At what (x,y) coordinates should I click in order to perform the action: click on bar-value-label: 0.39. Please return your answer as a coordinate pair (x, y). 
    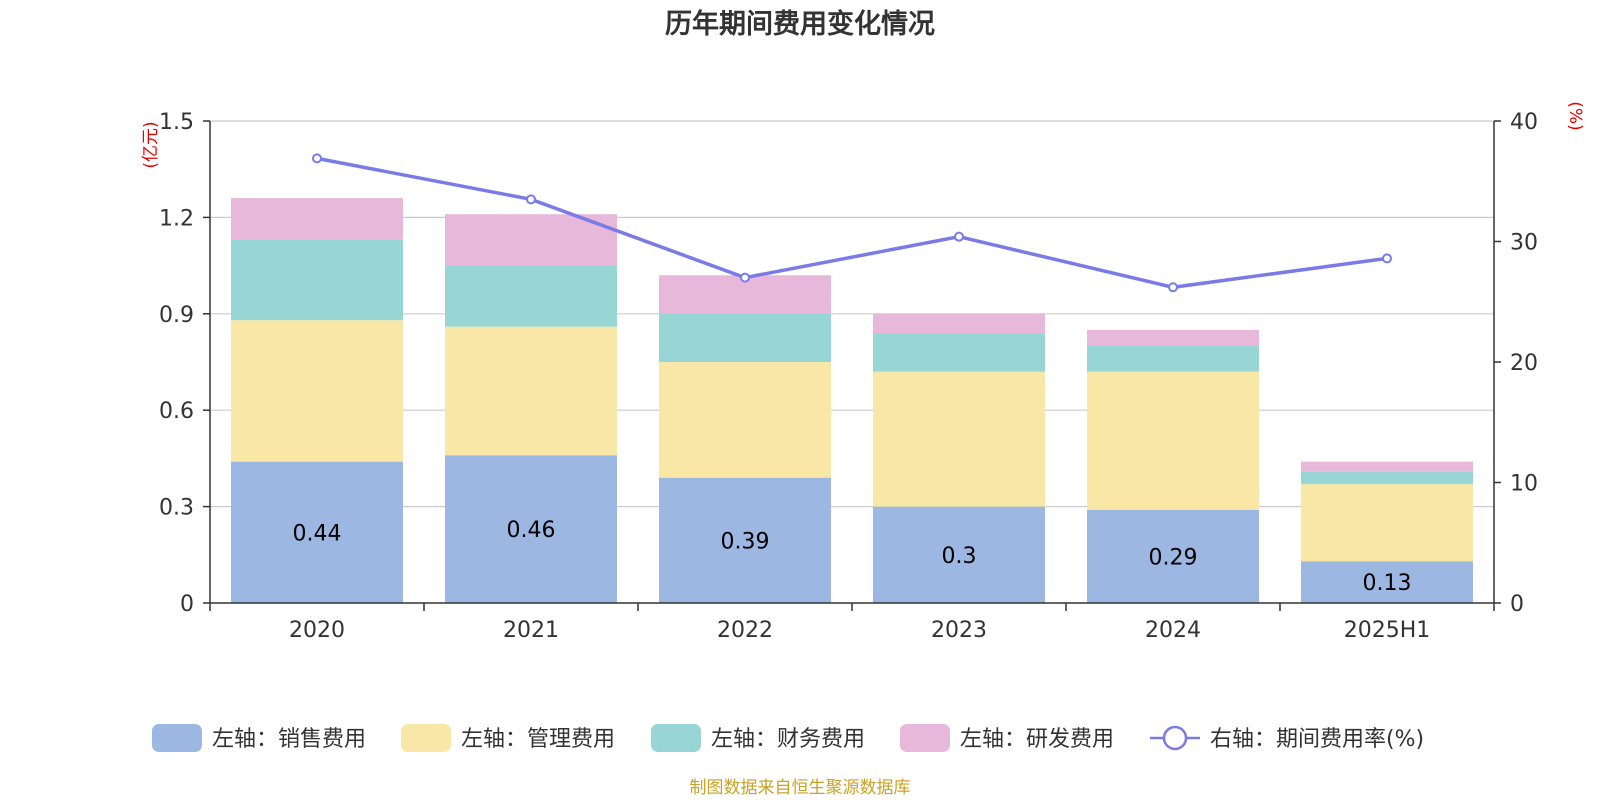
    Looking at the image, I should click on (745, 541).